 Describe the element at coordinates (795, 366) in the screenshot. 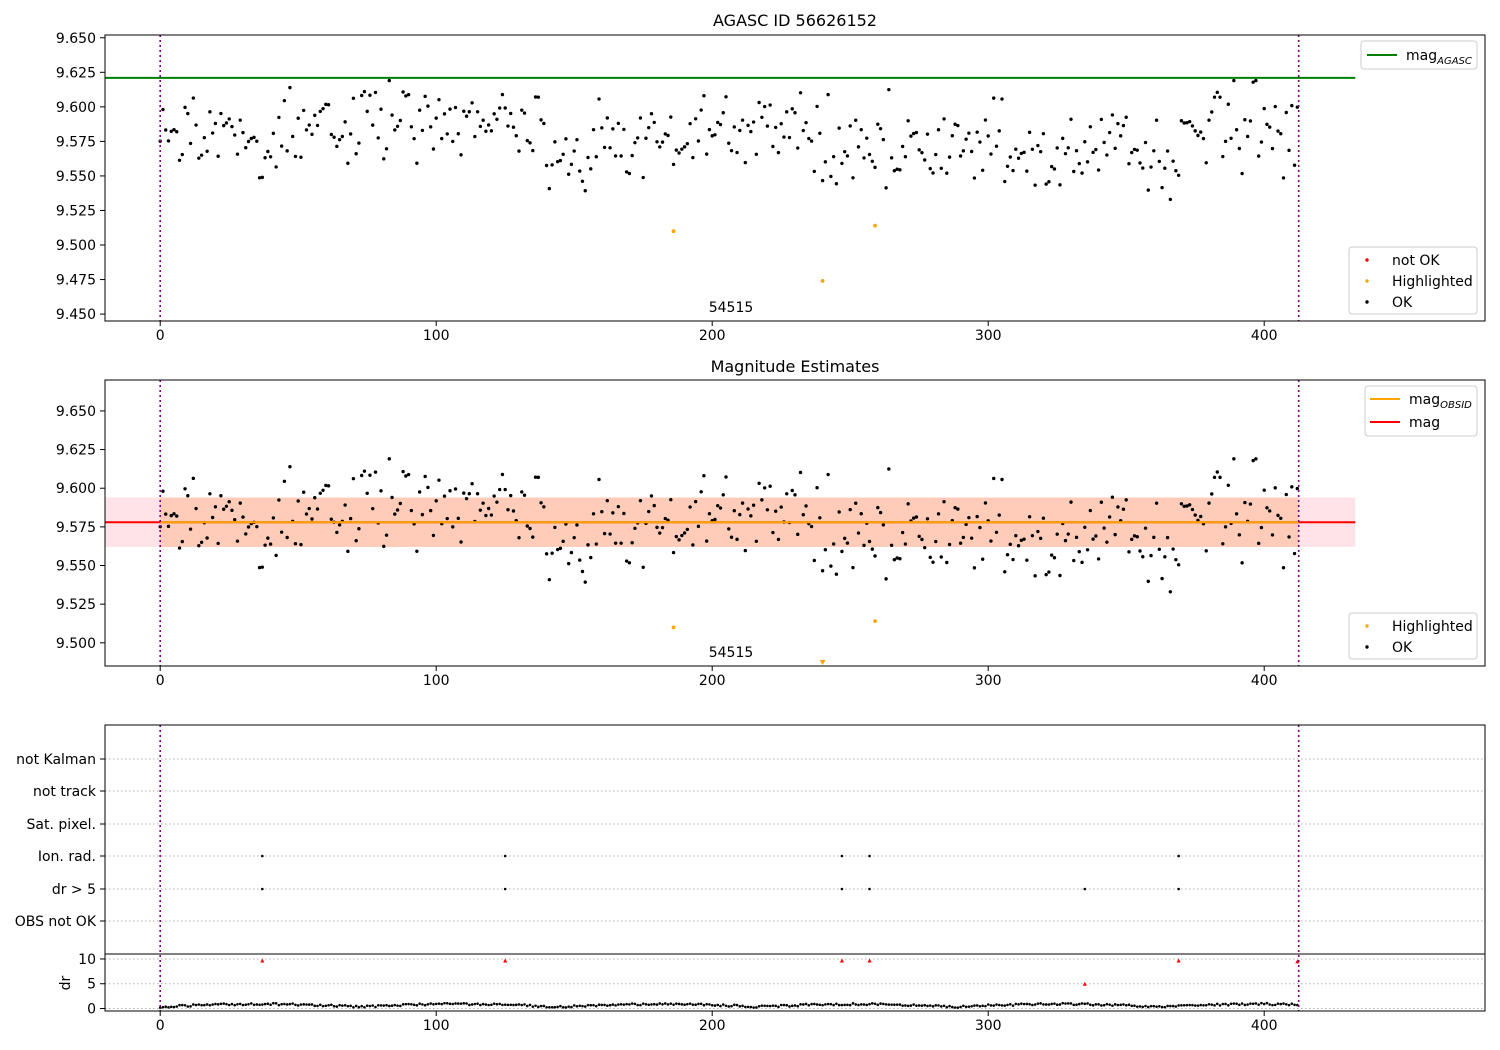

I see `panel-2-title: Magnitude Estimates` at that location.